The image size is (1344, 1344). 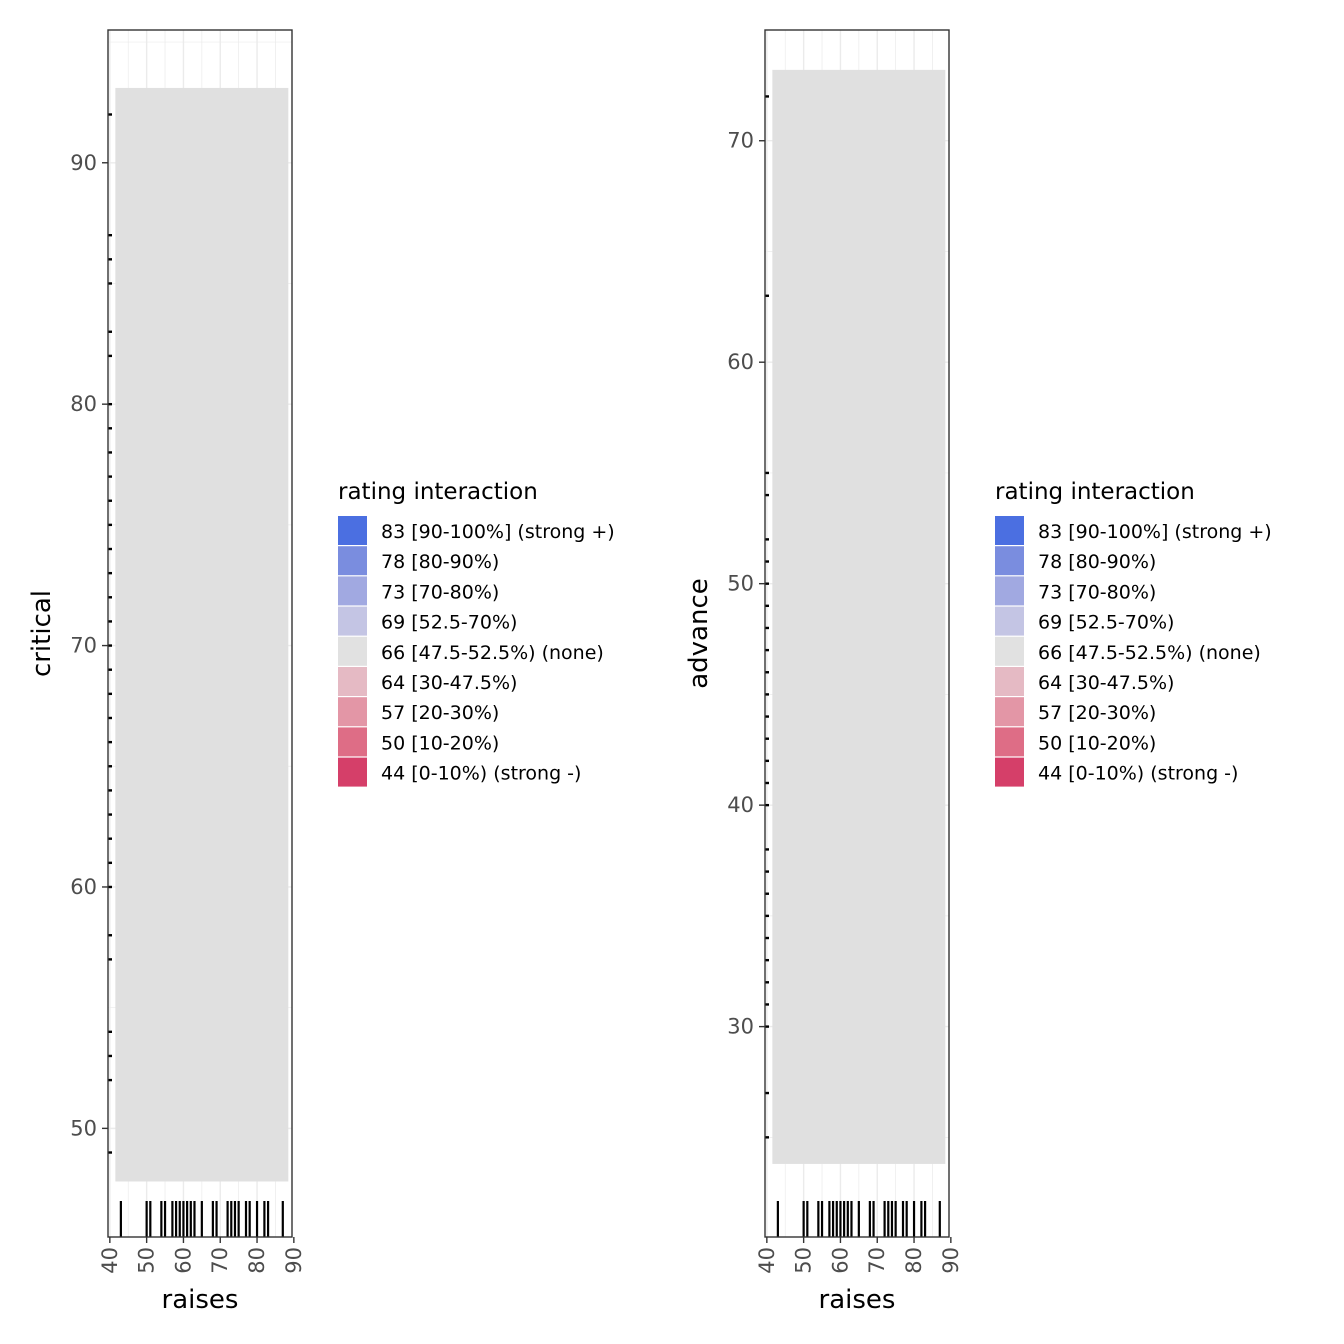 I want to click on y-tick-label: 90, so click(x=83, y=163).